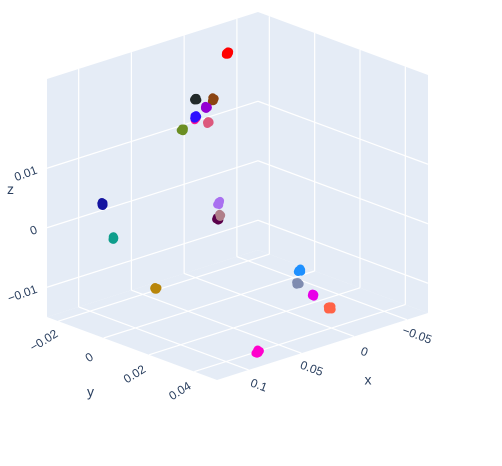  I want to click on z-tick-label: 0, so click(33, 230).